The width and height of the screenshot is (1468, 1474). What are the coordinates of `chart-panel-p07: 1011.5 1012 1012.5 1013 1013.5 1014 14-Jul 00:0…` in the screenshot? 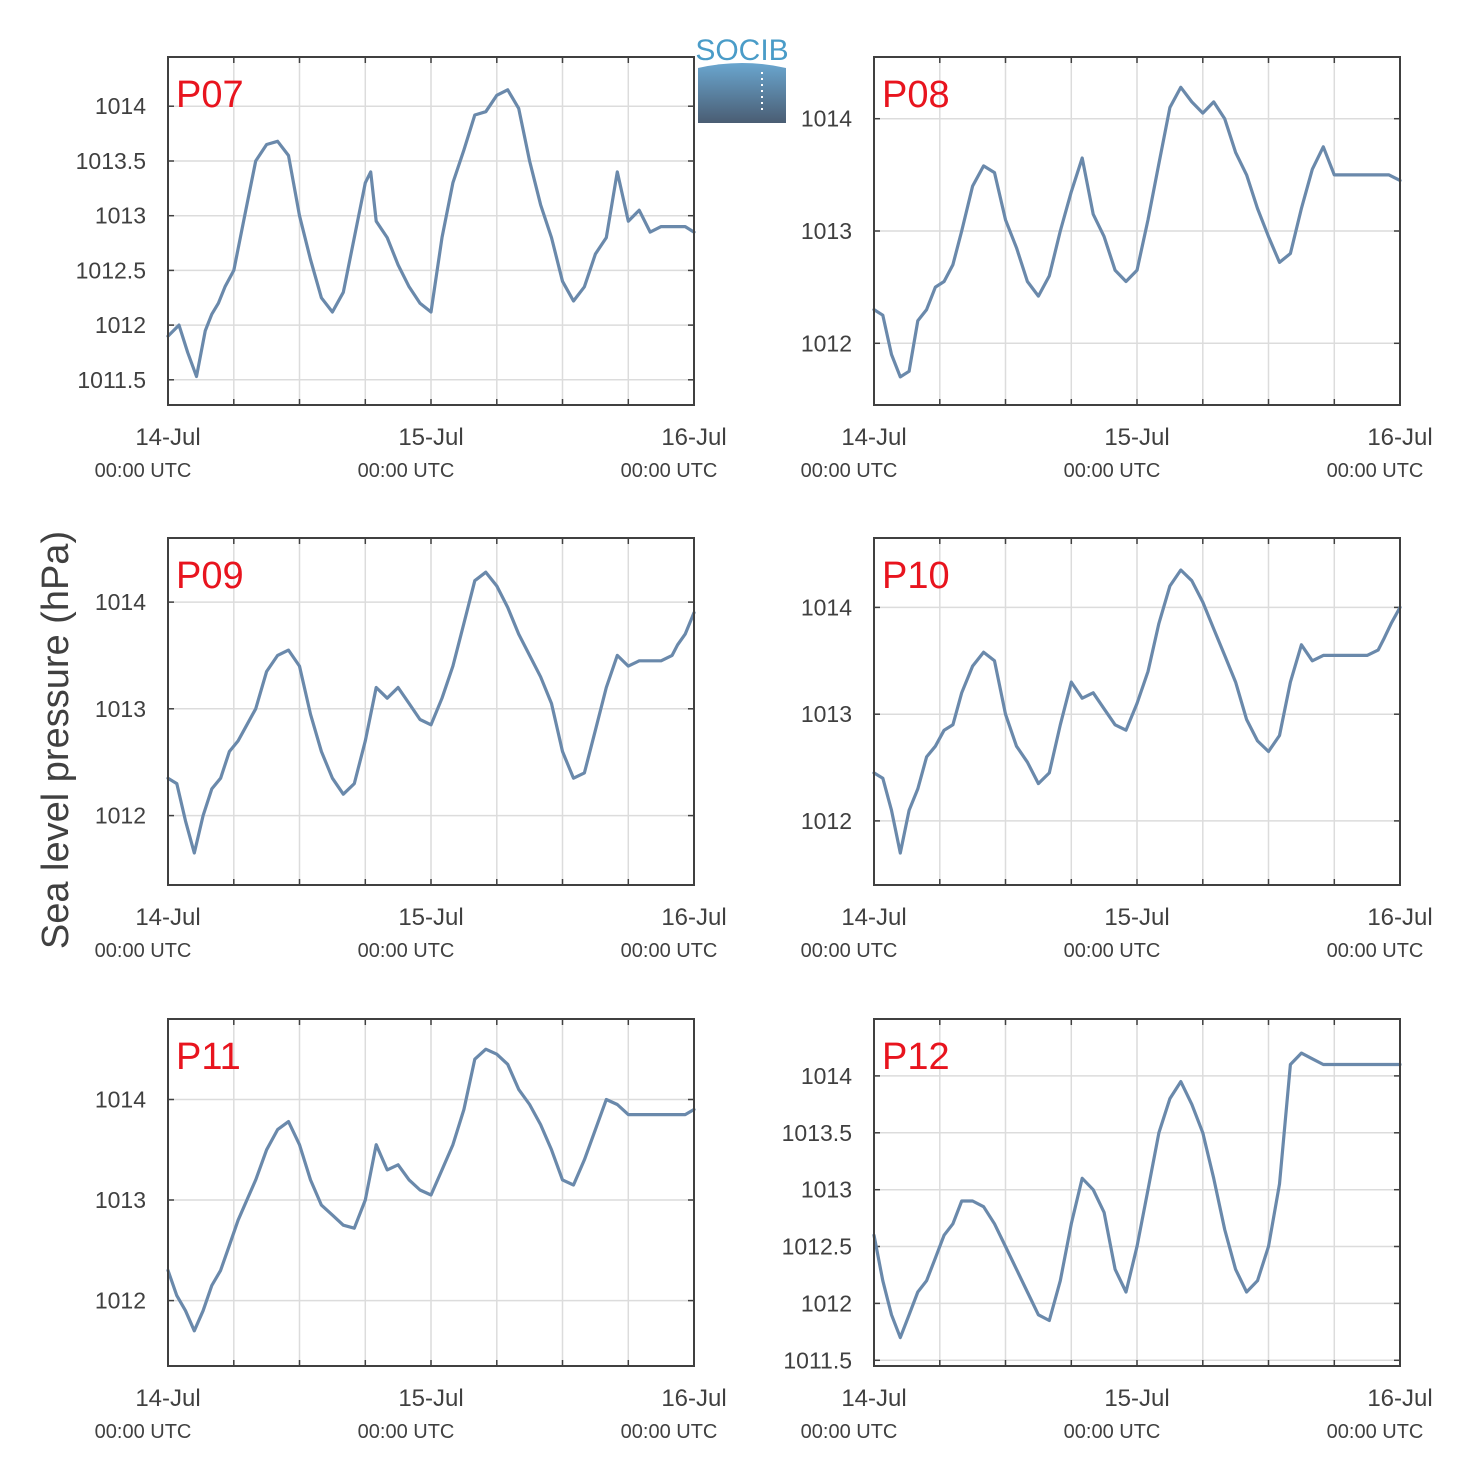 It's located at (401, 269).